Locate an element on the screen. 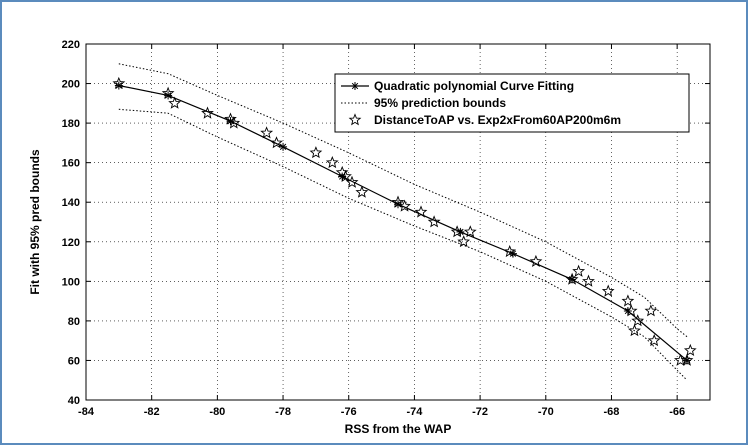 The image size is (748, 445). y-tick-label: 140 is located at coordinates (71, 203).